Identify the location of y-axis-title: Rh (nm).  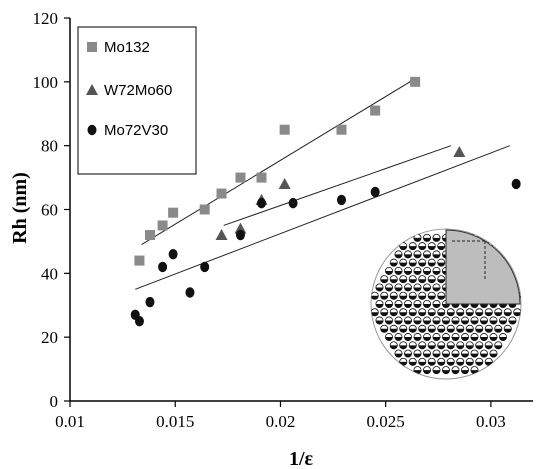
(20, 208).